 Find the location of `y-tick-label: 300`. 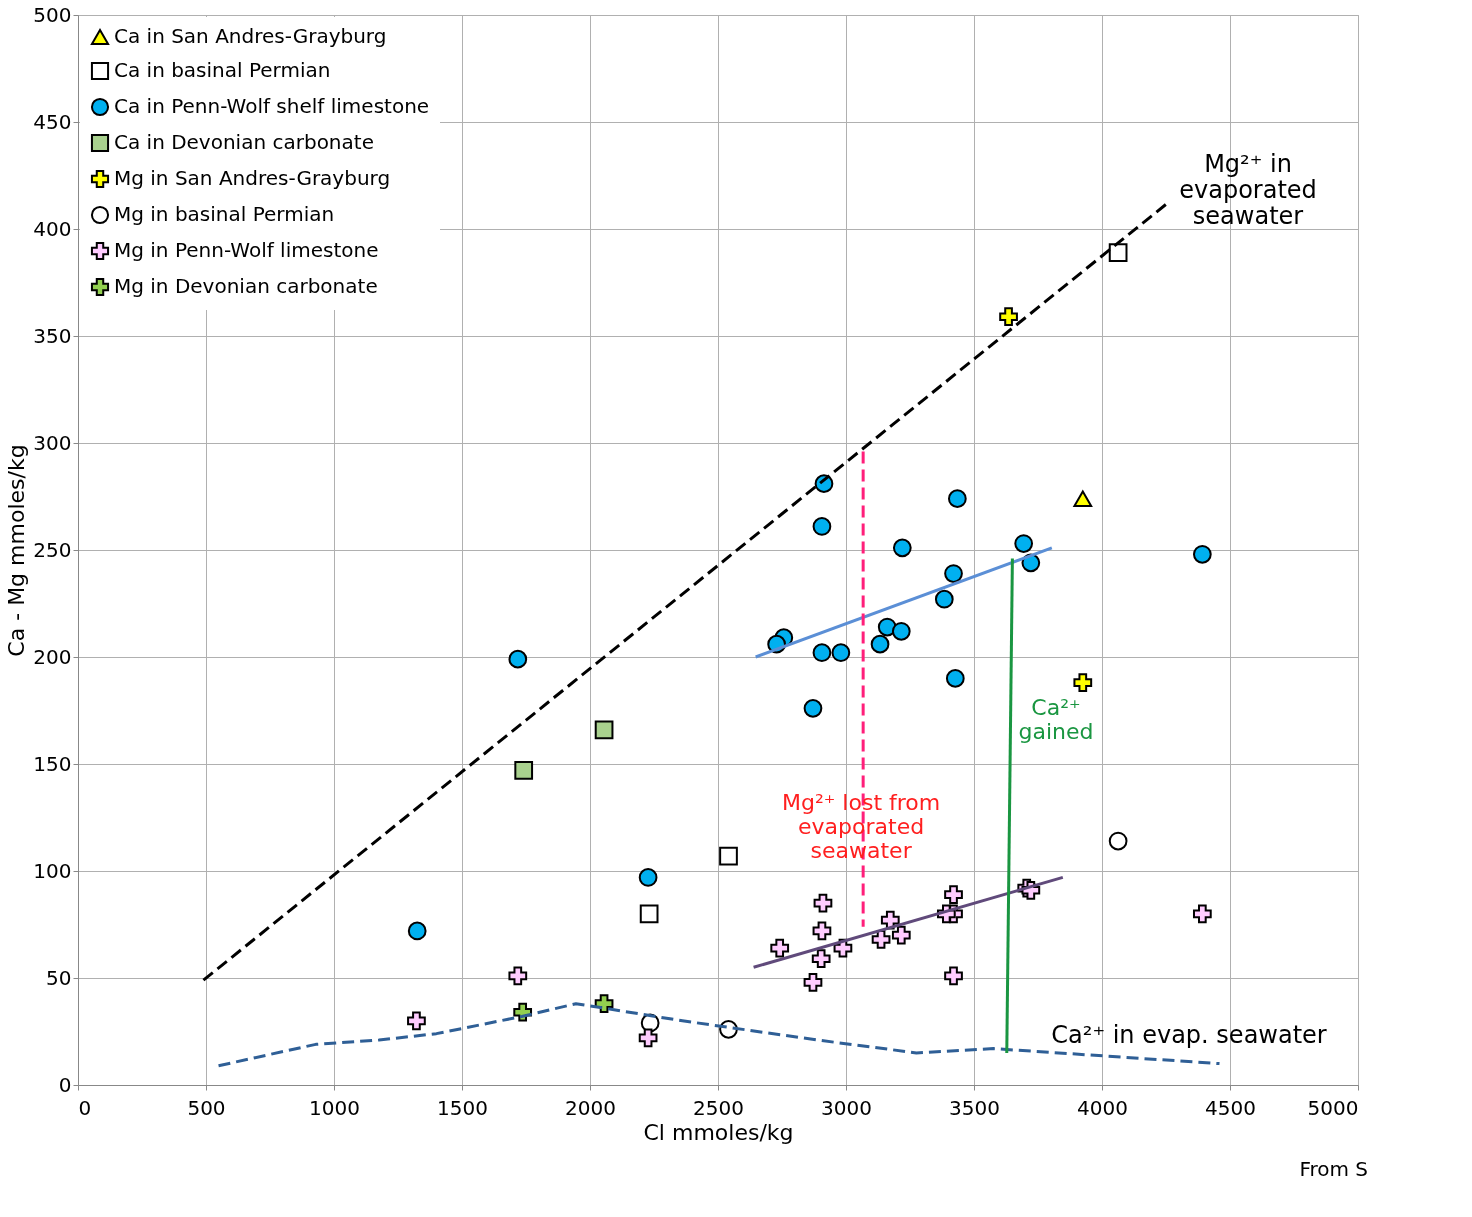

y-tick-label: 300 is located at coordinates (52, 442).